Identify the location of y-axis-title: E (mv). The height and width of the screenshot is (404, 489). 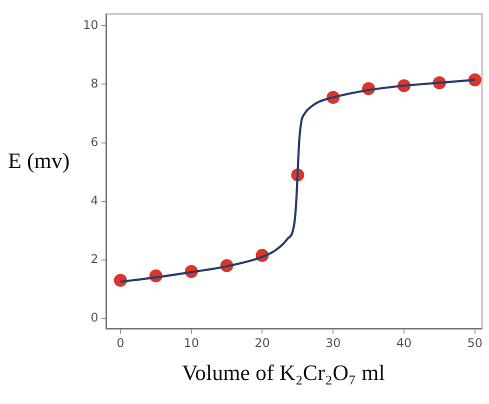
(39, 161).